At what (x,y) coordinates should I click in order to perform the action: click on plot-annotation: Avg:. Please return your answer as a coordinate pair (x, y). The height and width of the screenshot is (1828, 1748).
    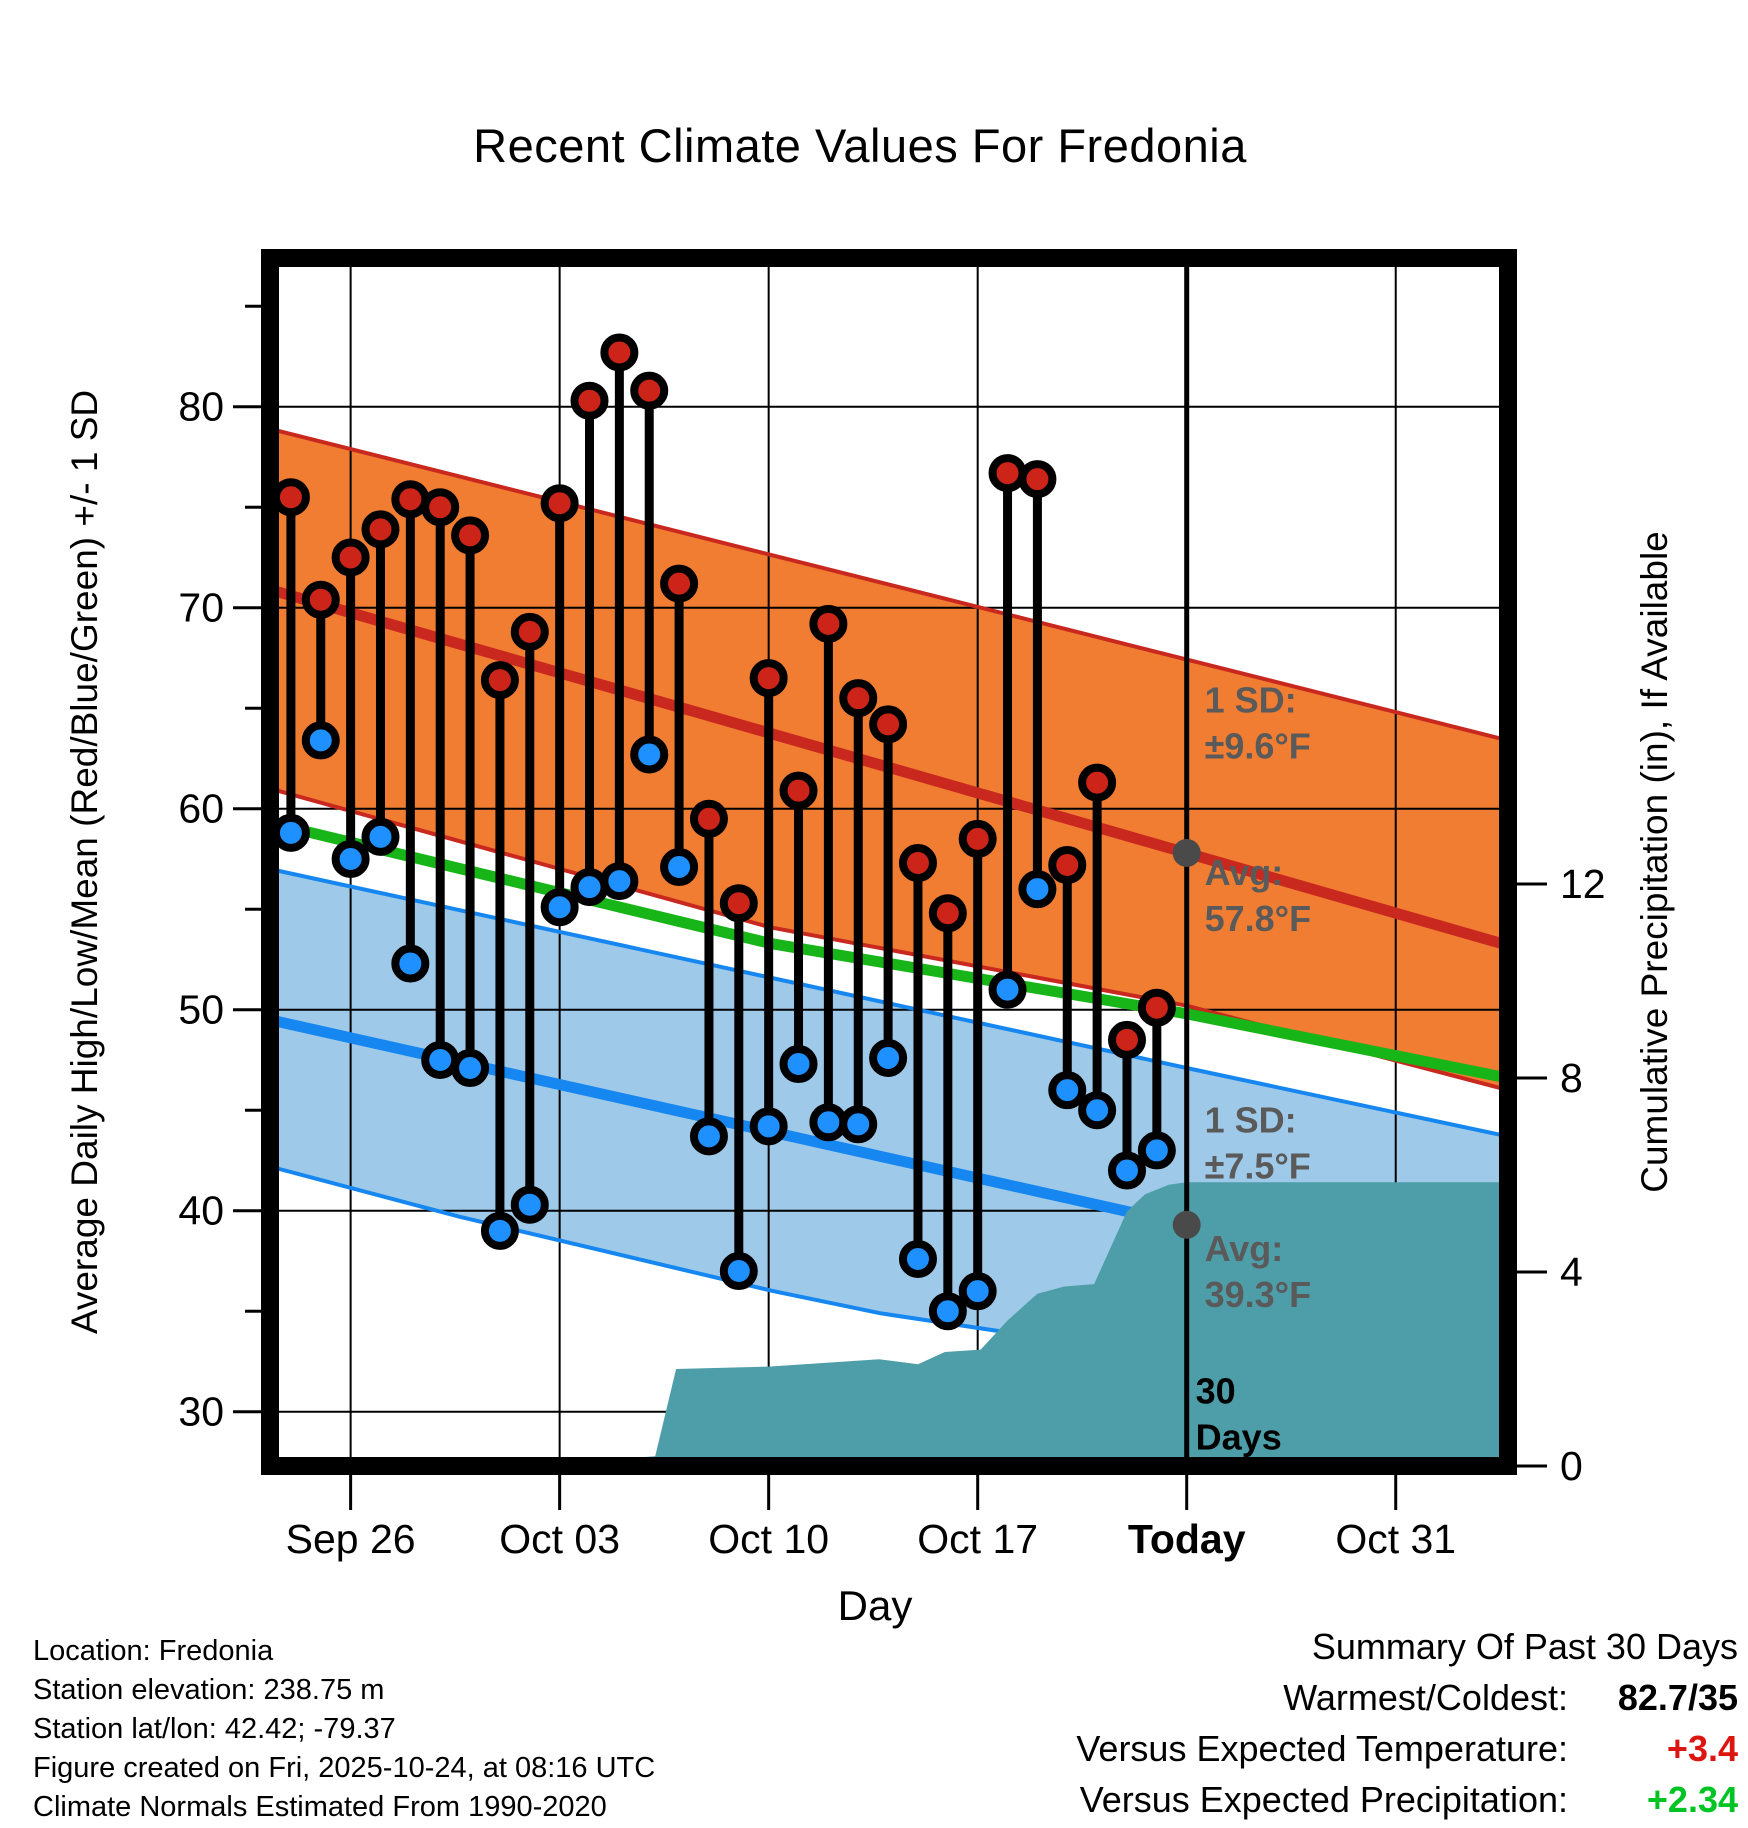
    Looking at the image, I should click on (1244, 1248).